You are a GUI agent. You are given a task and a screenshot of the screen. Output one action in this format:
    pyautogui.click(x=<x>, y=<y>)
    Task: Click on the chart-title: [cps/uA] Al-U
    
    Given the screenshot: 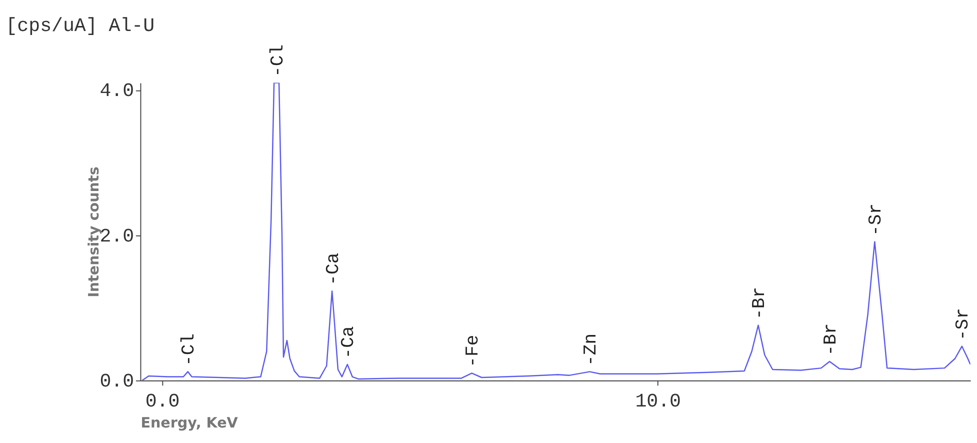 What is the action you would take?
    pyautogui.click(x=80, y=26)
    